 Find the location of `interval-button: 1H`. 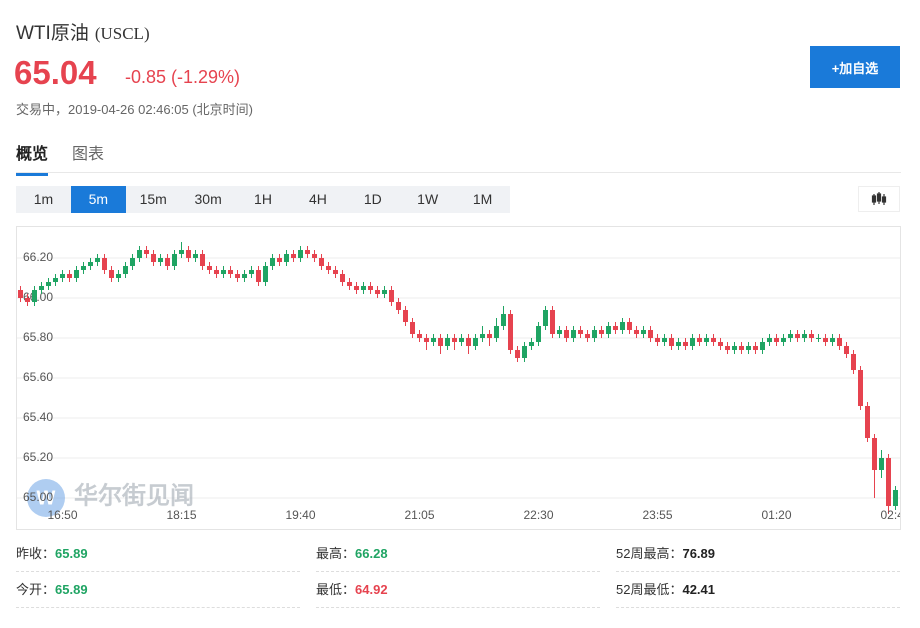

interval-button: 1H is located at coordinates (263, 199).